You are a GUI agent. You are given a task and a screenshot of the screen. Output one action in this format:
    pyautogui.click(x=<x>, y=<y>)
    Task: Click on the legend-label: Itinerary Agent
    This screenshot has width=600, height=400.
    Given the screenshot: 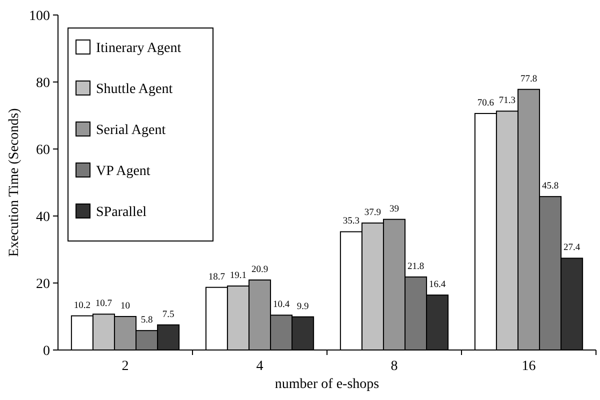 What is the action you would take?
    pyautogui.click(x=139, y=48)
    